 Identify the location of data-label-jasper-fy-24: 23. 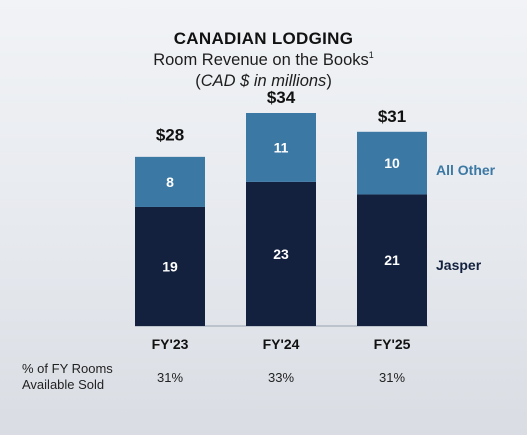
(281, 254).